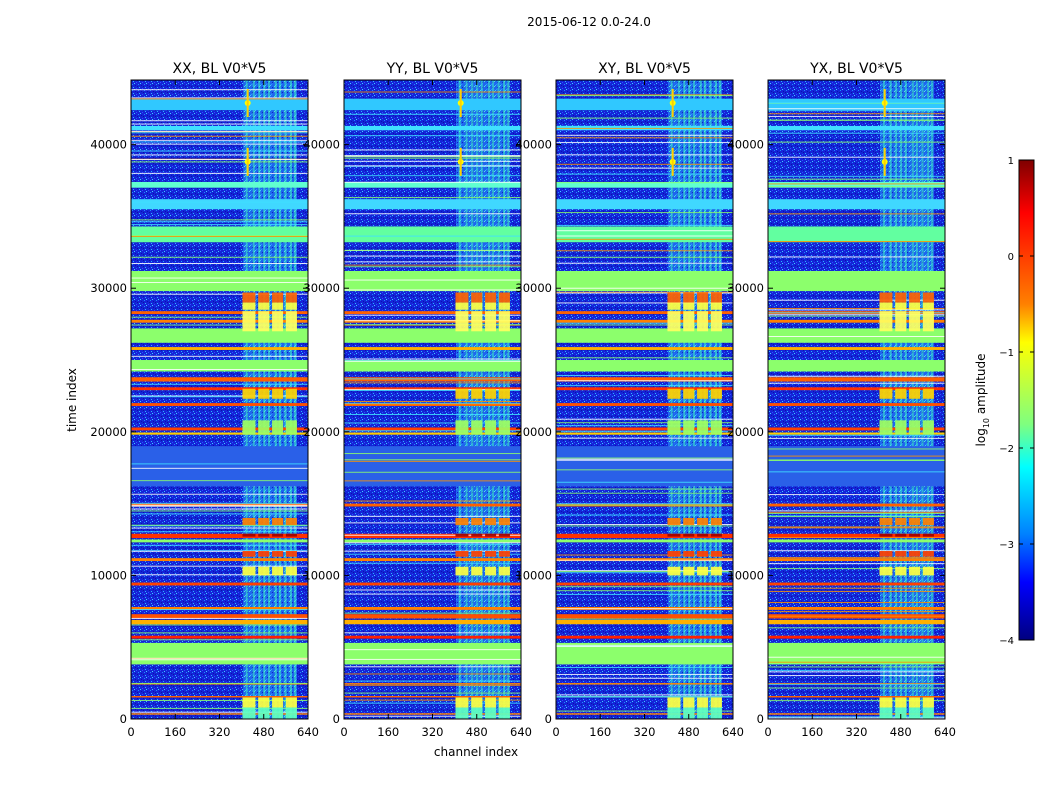  I want to click on colorbar-tick-label: −2, so click(1006, 449).